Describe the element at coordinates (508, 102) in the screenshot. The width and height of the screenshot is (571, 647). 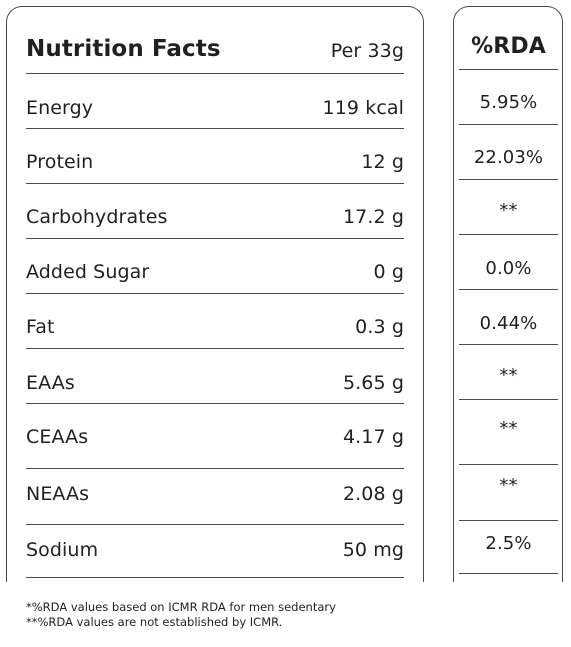
I see `rda-energy: 5.95%` at that location.